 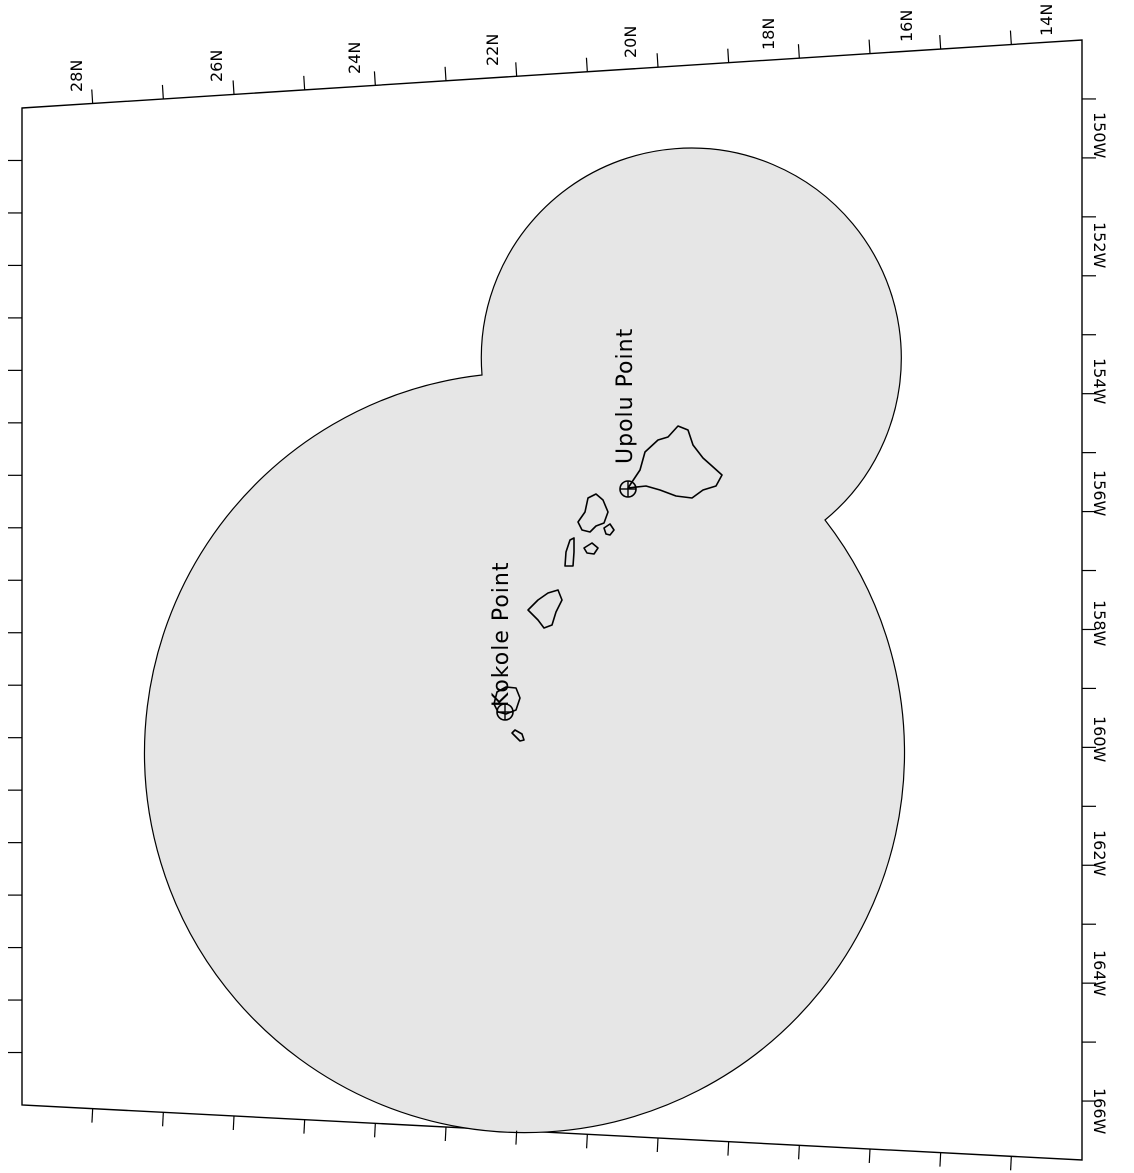 I want to click on lon-label-152w: 152W, so click(x=1099, y=245).